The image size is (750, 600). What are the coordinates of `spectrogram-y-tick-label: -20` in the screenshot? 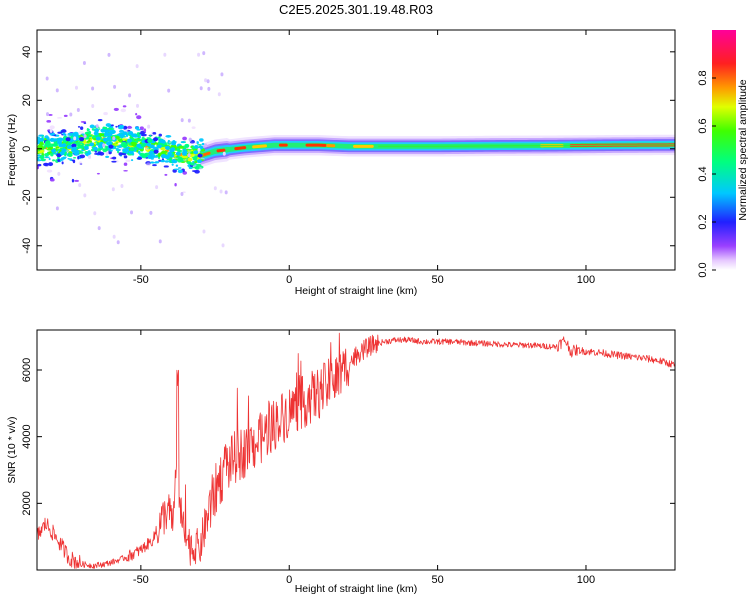 It's located at (27, 197).